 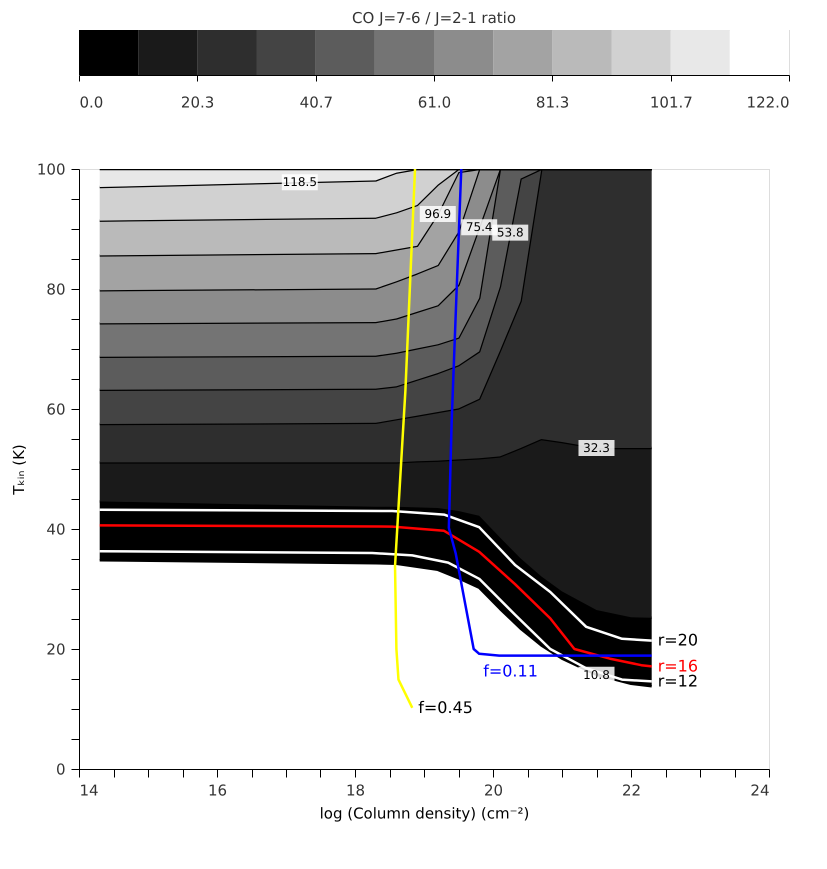 What do you see at coordinates (494, 791) in the screenshot?
I see `x-tick-label: 20` at bounding box center [494, 791].